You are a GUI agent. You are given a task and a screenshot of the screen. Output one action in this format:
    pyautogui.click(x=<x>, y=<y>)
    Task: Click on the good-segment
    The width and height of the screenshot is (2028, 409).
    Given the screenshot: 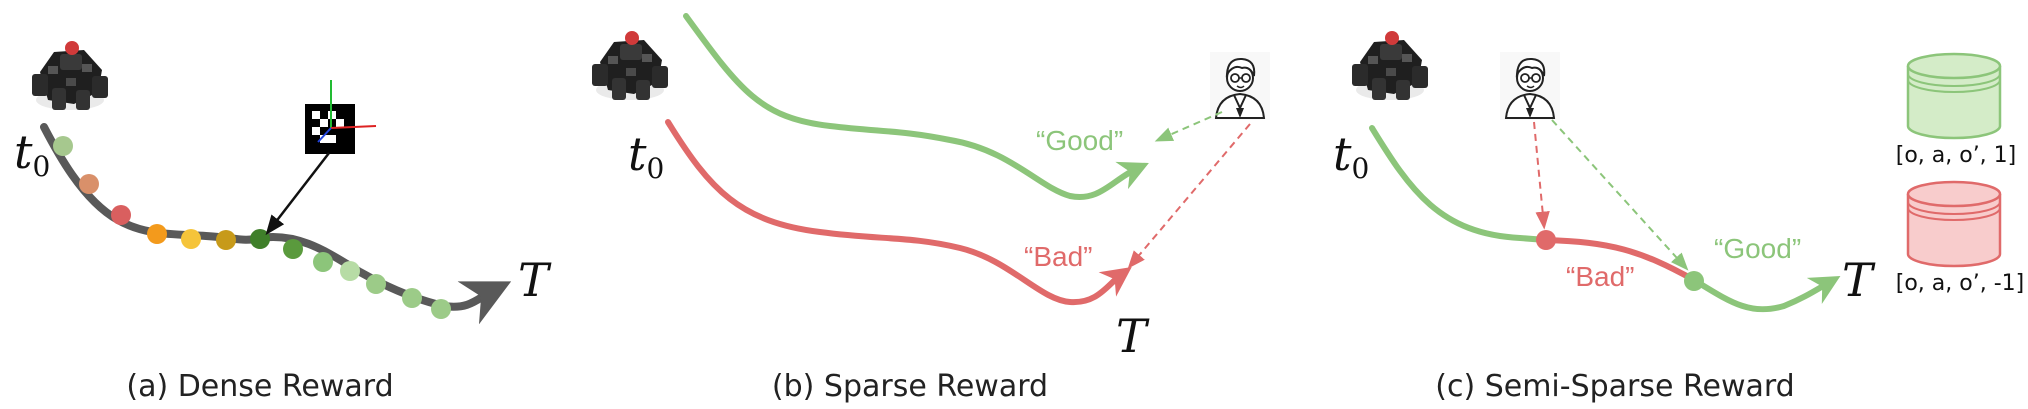 What is the action you would take?
    pyautogui.click(x=1766, y=294)
    